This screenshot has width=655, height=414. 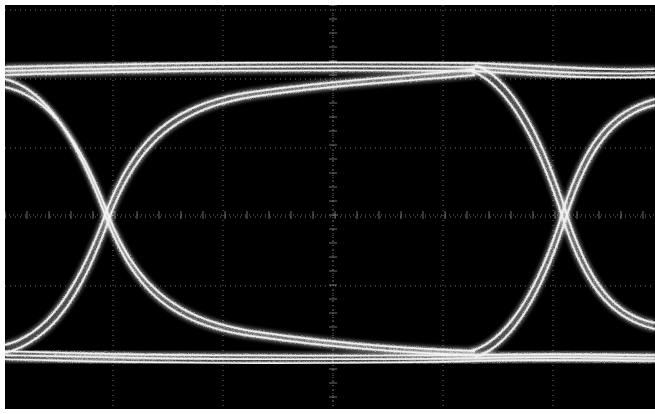 I want to click on low-level-trace, so click(x=330, y=357).